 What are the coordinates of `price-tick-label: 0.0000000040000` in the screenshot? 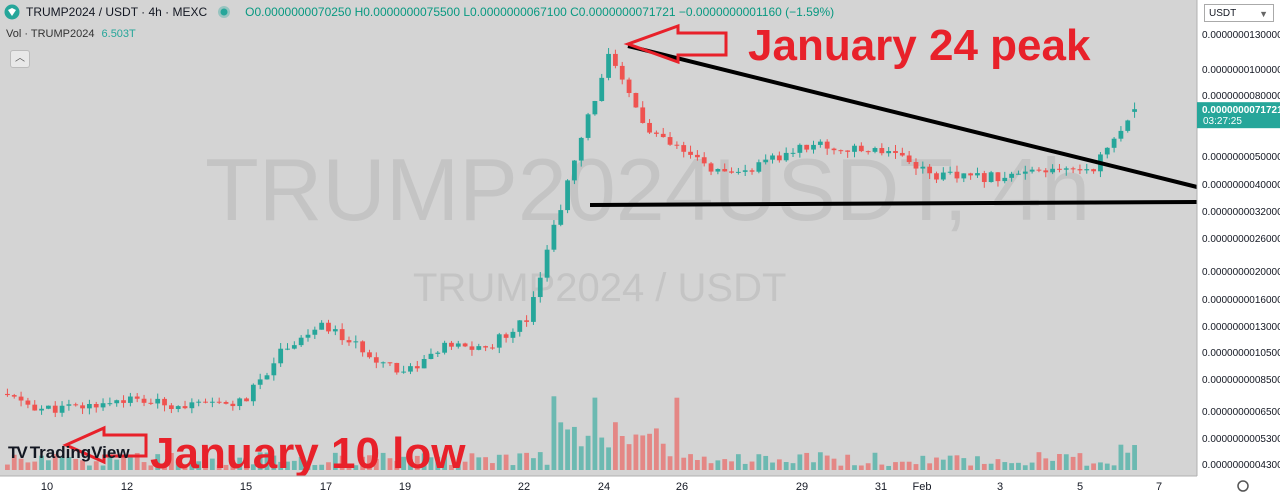 It's located at (1241, 185).